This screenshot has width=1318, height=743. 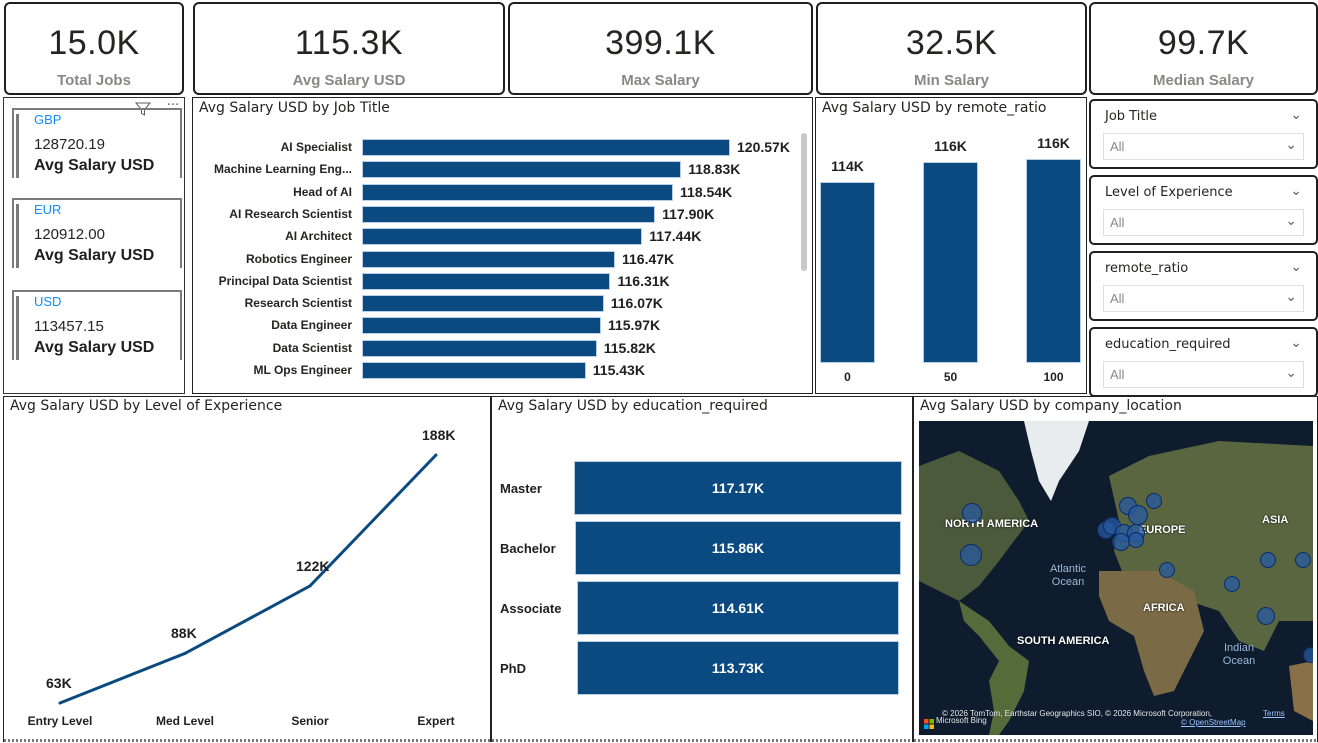 What do you see at coordinates (660, 43) in the screenshot?
I see `kpi-value: 399.1K` at bounding box center [660, 43].